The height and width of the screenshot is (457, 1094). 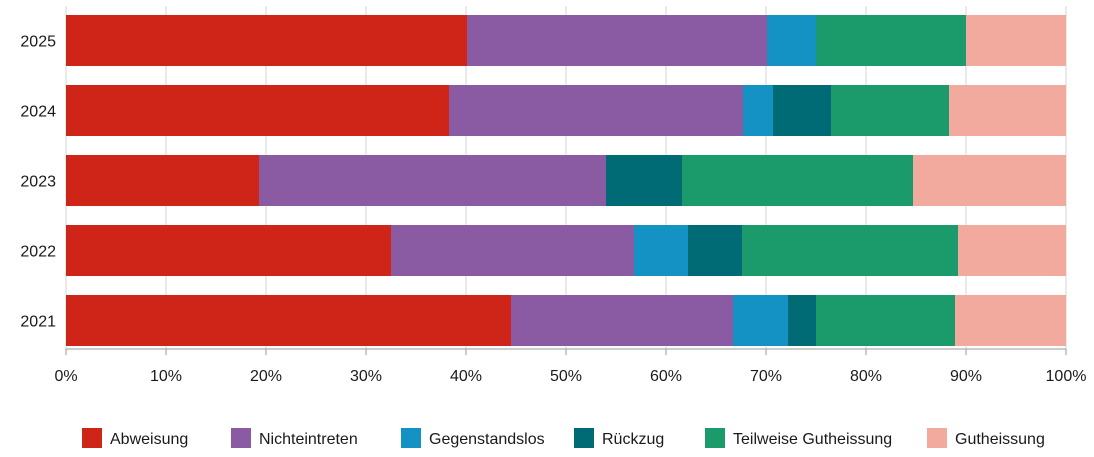 What do you see at coordinates (65, 376) in the screenshot?
I see `x-tick-label: 0%` at bounding box center [65, 376].